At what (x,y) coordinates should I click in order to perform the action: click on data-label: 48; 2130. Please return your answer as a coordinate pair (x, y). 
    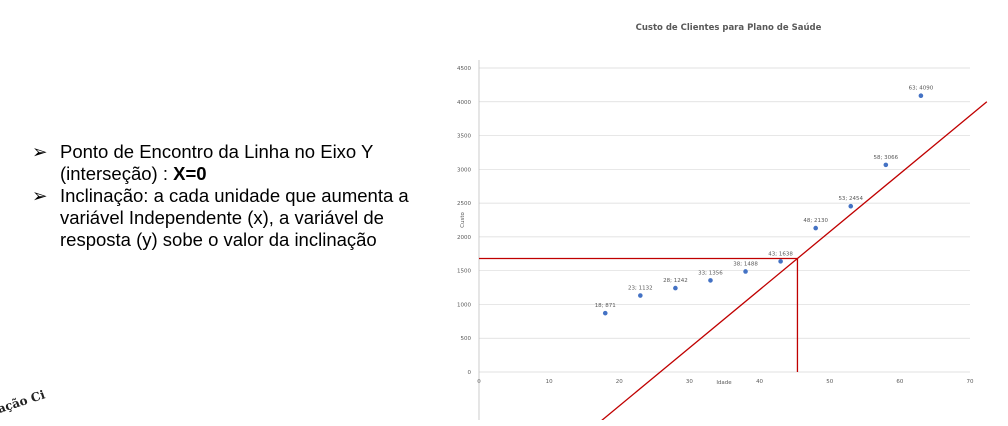
    Looking at the image, I should click on (815, 221).